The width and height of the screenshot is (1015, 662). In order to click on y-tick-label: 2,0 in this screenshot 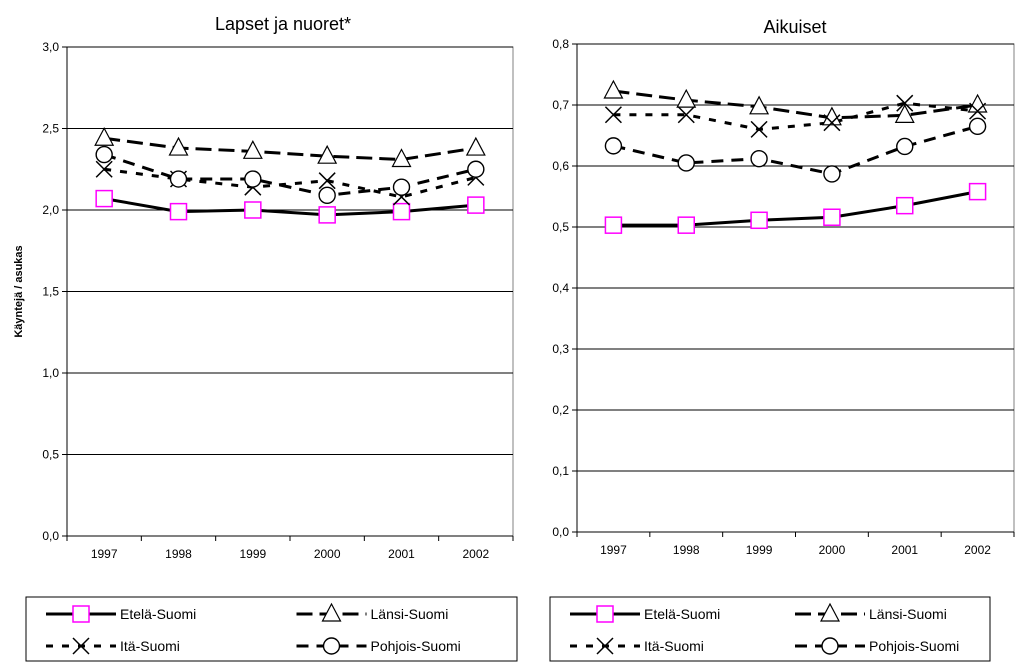, I will do `click(50, 210)`.